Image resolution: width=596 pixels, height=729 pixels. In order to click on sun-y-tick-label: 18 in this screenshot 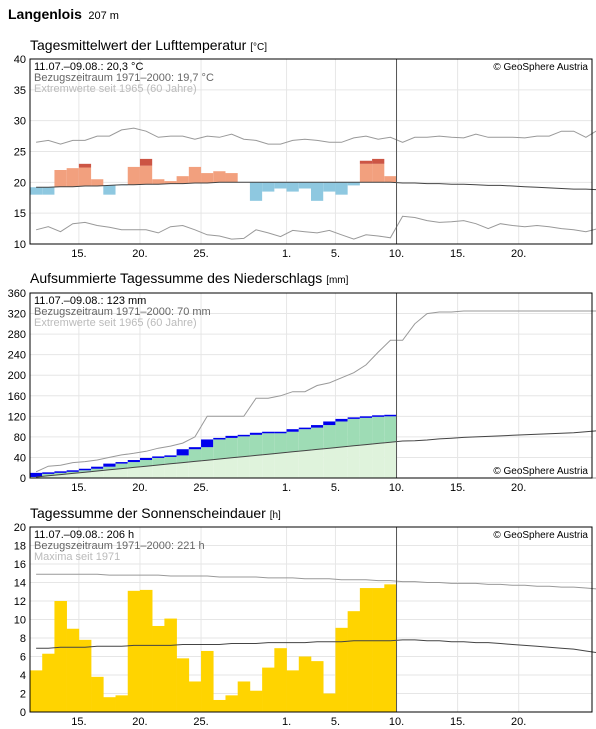, I will do `click(20, 547)`.